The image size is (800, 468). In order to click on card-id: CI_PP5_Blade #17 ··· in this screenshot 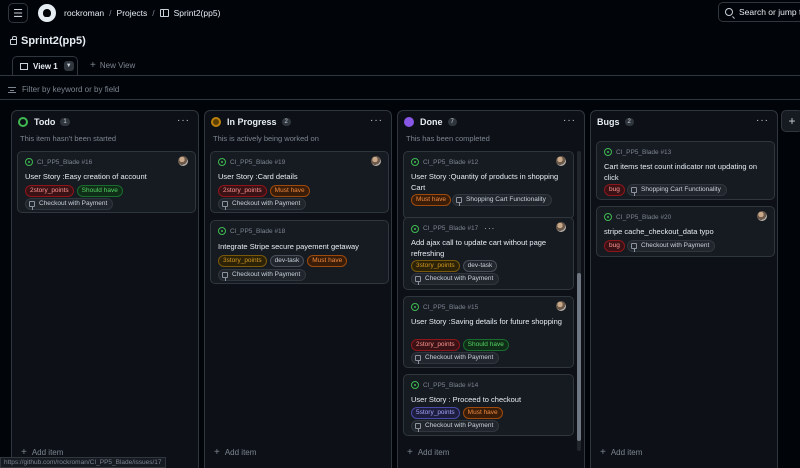, I will do `click(453, 228)`.